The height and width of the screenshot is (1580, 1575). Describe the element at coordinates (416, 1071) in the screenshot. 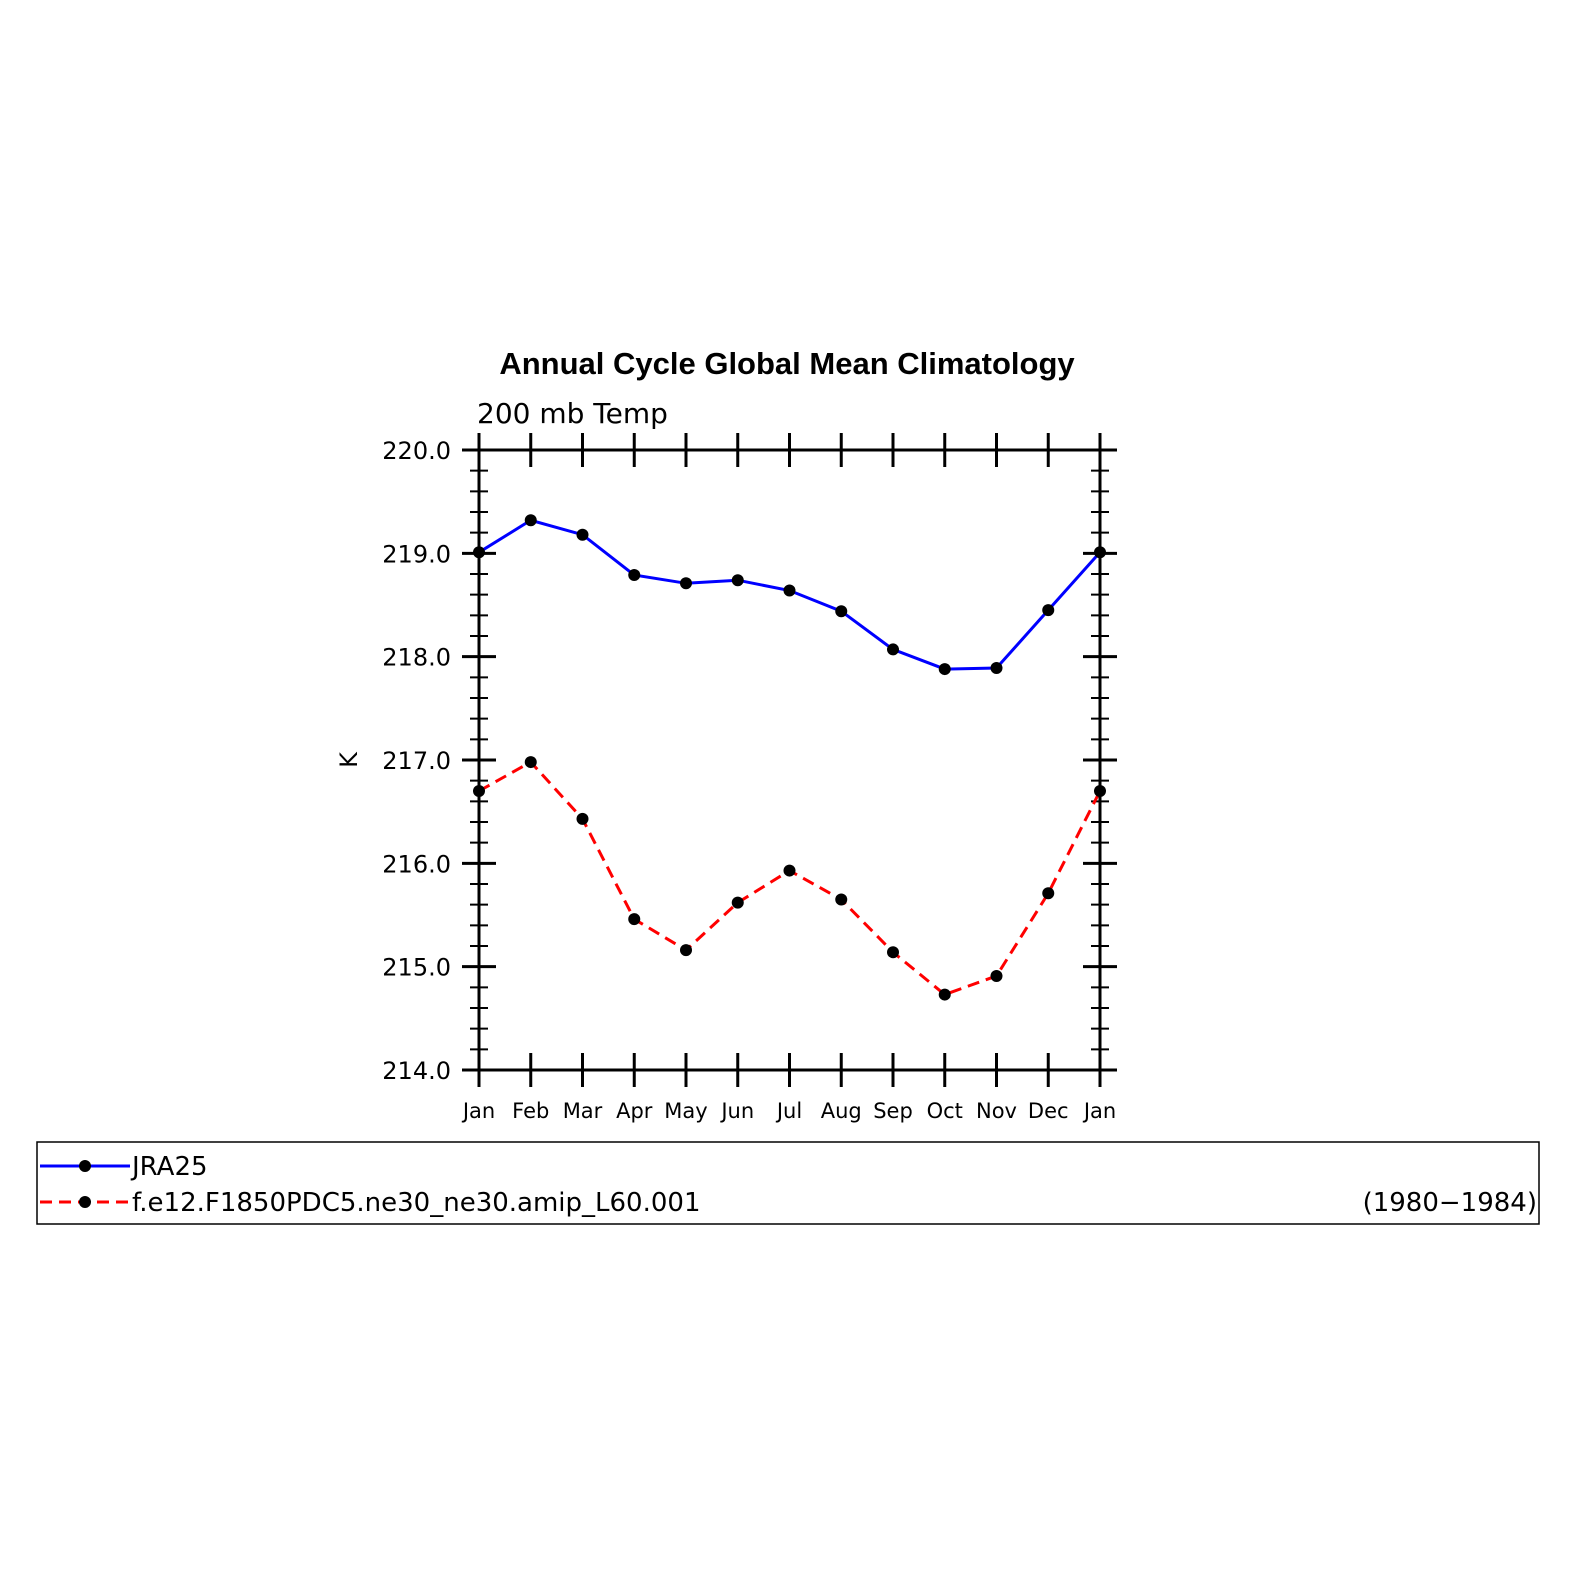

I see `y-tick-label: 214.0` at that location.